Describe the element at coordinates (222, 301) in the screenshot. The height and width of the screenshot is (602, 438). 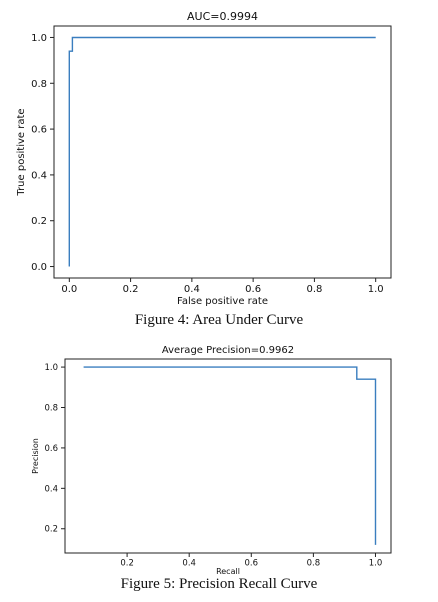
I see `x-axis-label: False positive rate` at that location.